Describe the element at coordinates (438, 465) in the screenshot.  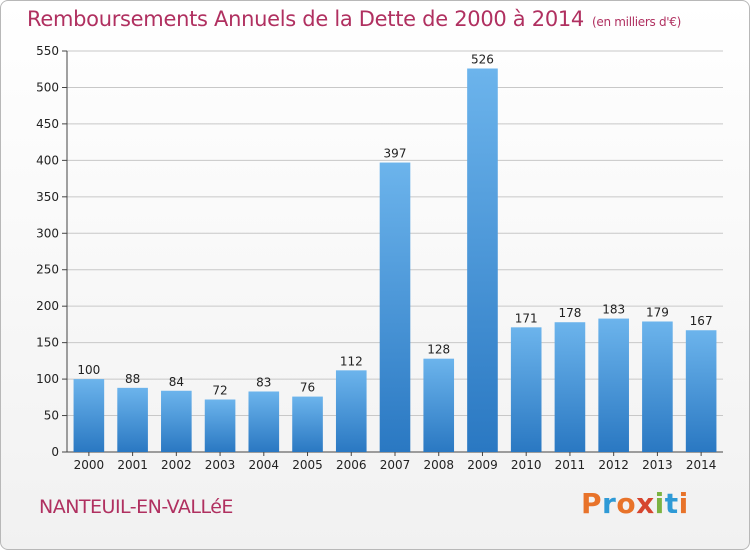
I see `x-tick-label-2008: 2008` at that location.